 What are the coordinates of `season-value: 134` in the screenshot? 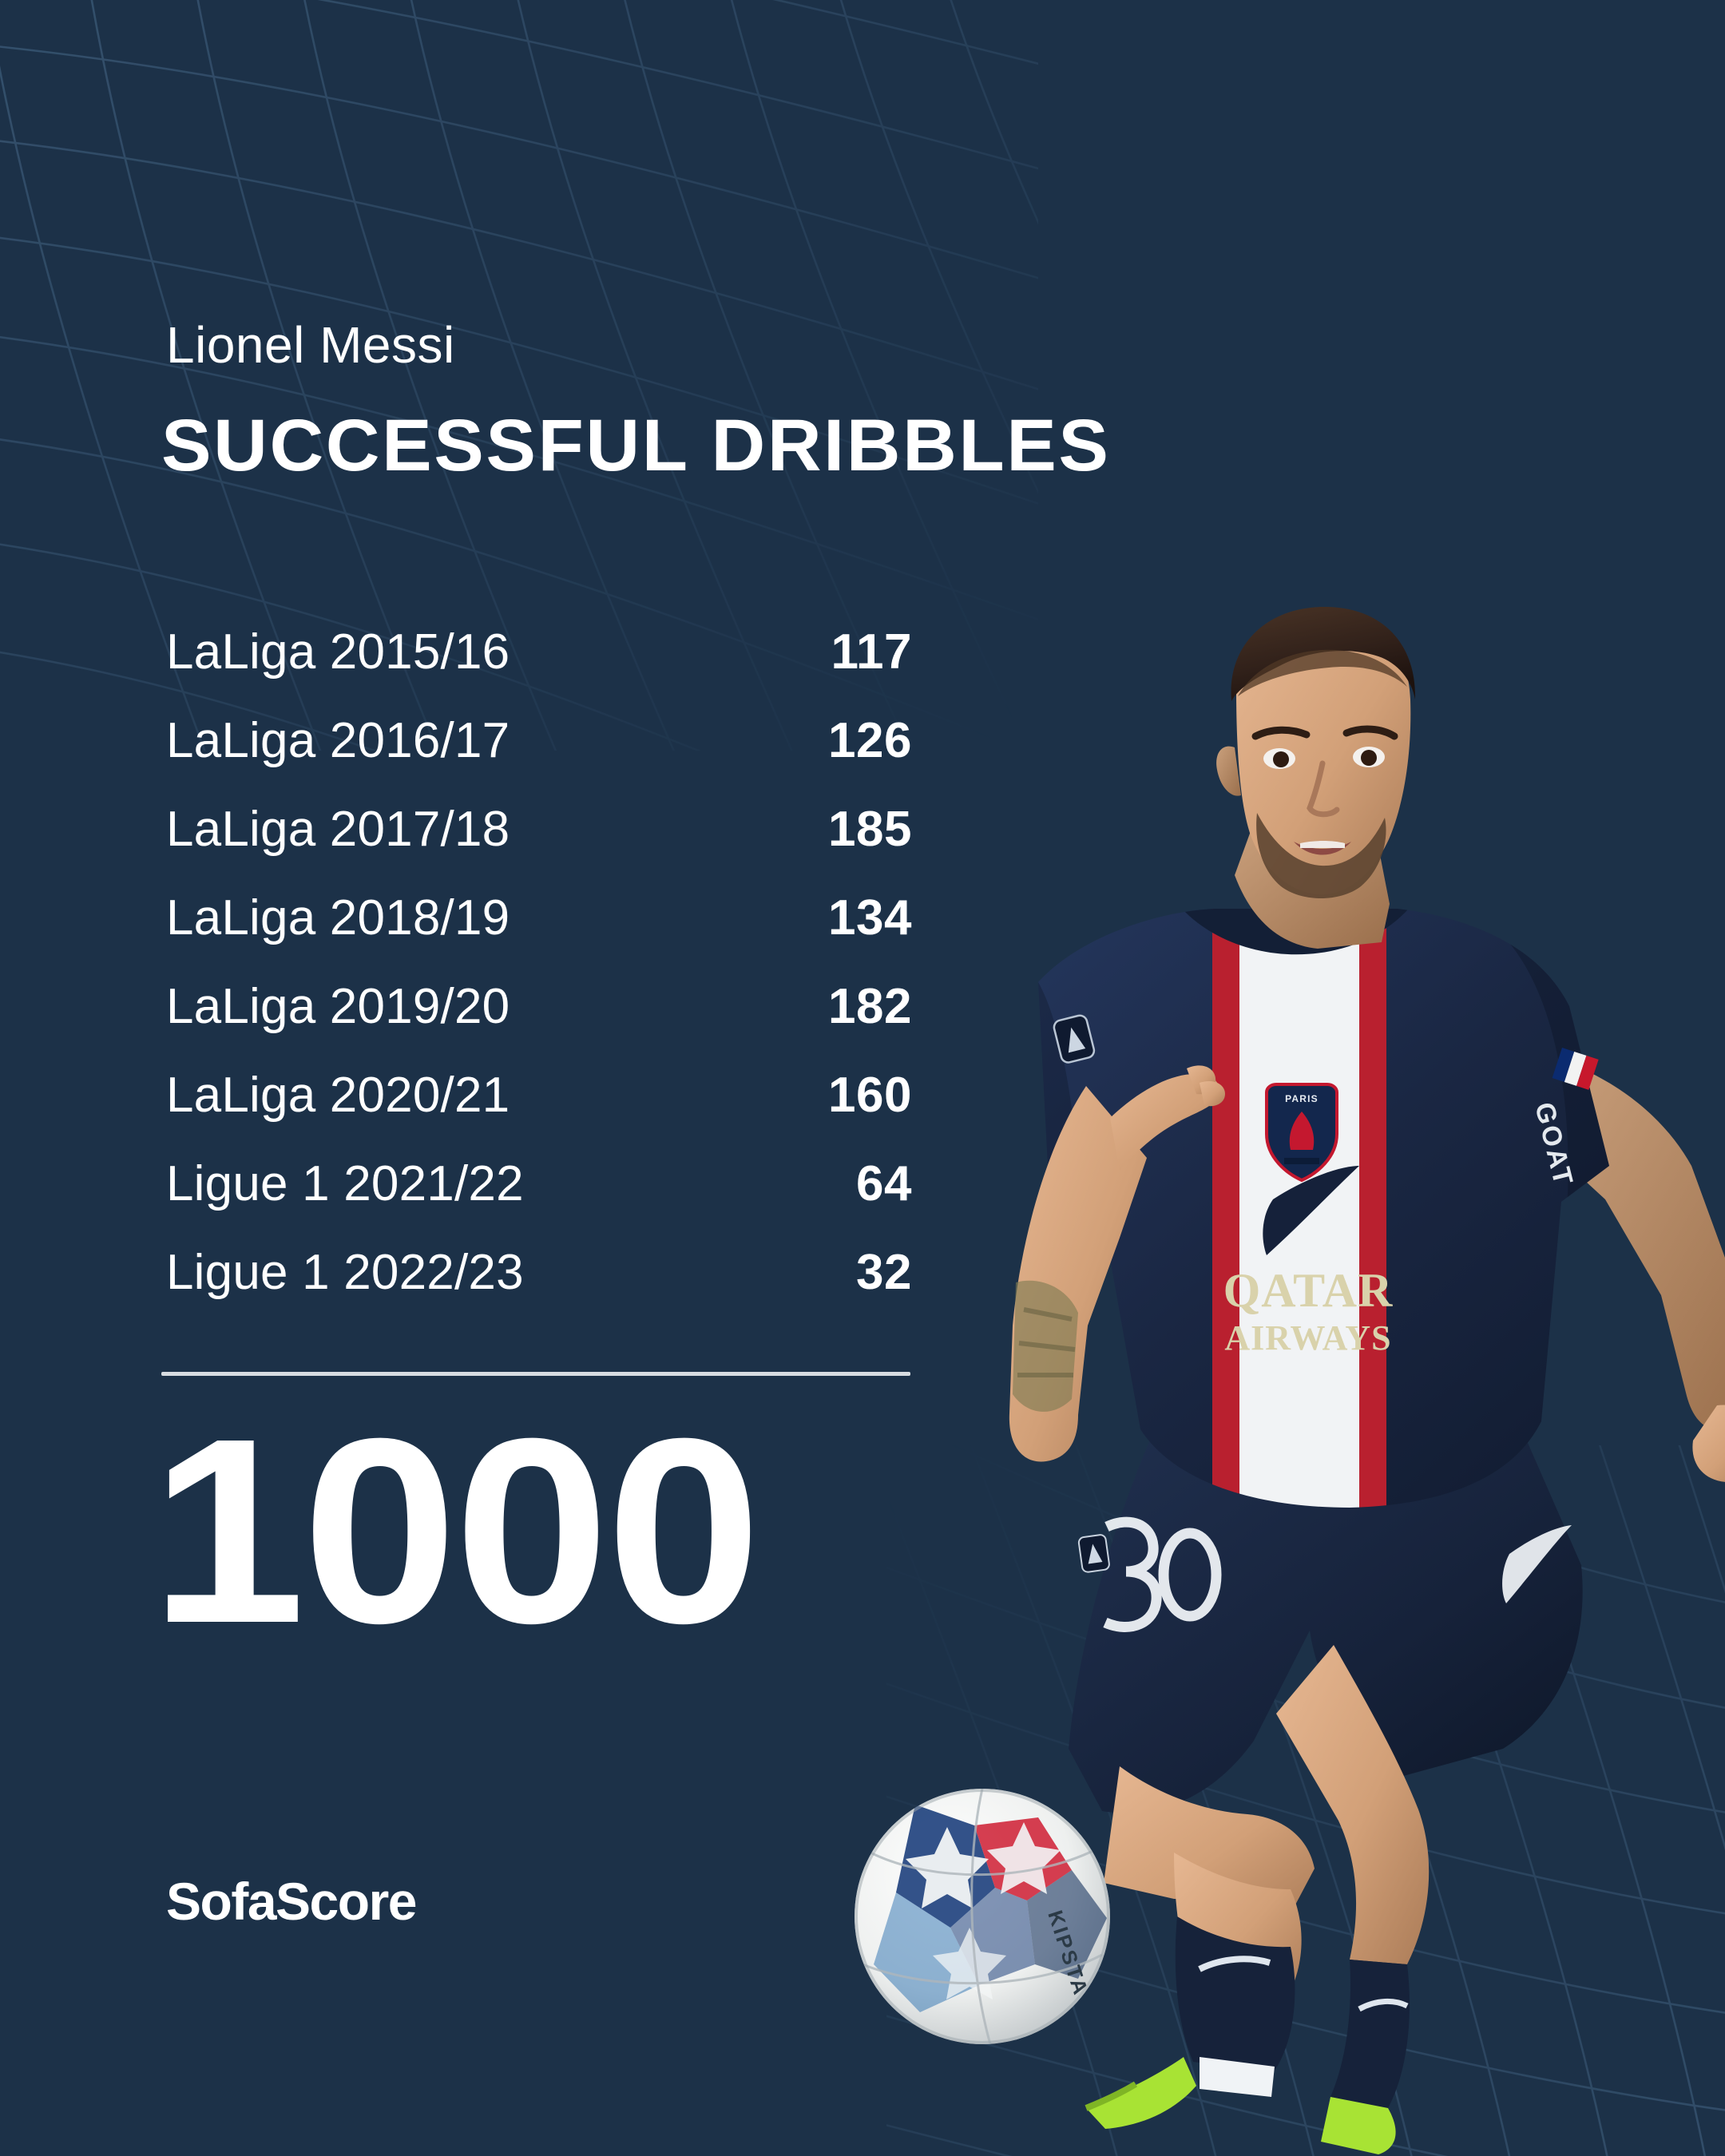 It's located at (870, 917).